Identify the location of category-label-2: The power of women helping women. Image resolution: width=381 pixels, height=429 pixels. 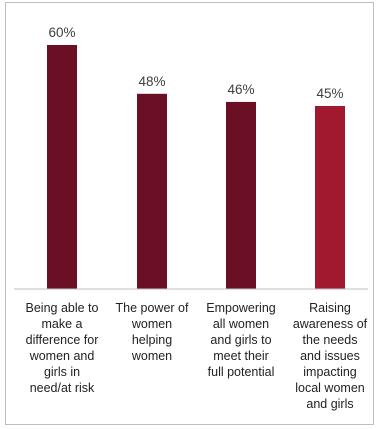
(152, 332).